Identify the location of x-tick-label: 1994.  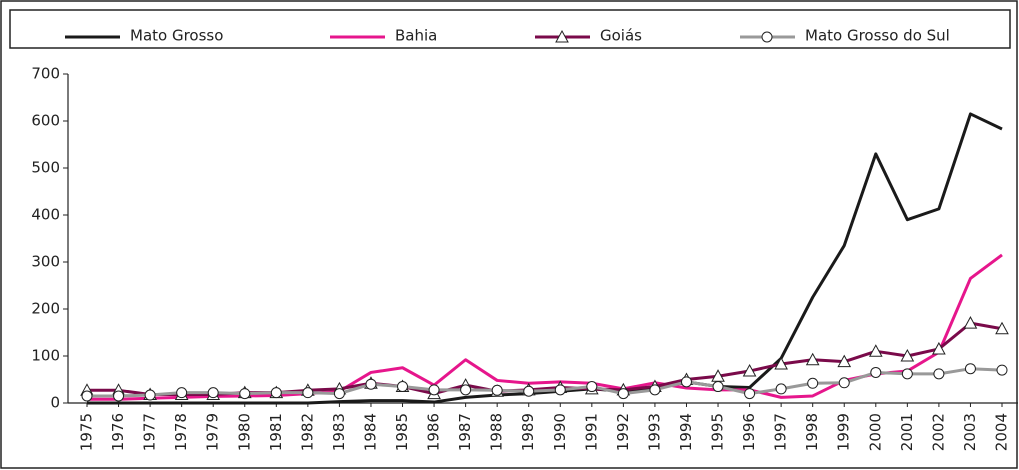
(686, 432).